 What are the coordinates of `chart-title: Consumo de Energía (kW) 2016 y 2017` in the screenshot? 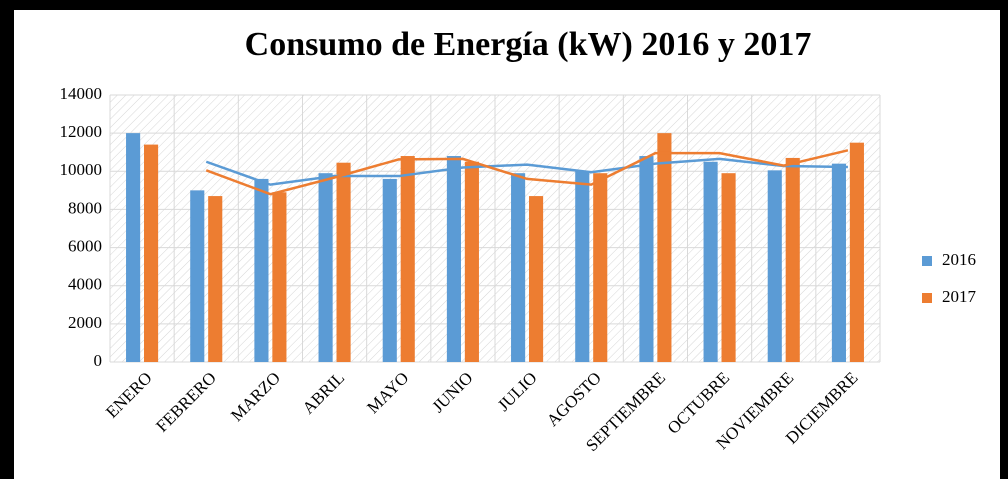 It's located at (528, 44).